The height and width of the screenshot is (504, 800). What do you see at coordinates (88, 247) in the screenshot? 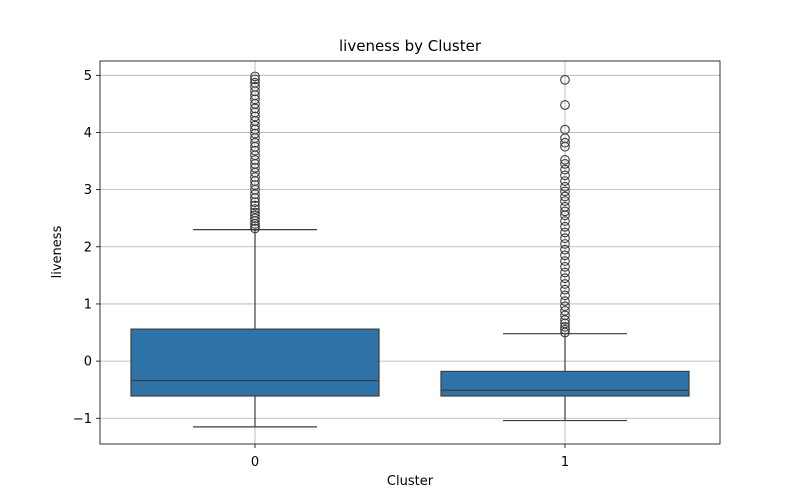
I see `y-tick-label: 2` at bounding box center [88, 247].